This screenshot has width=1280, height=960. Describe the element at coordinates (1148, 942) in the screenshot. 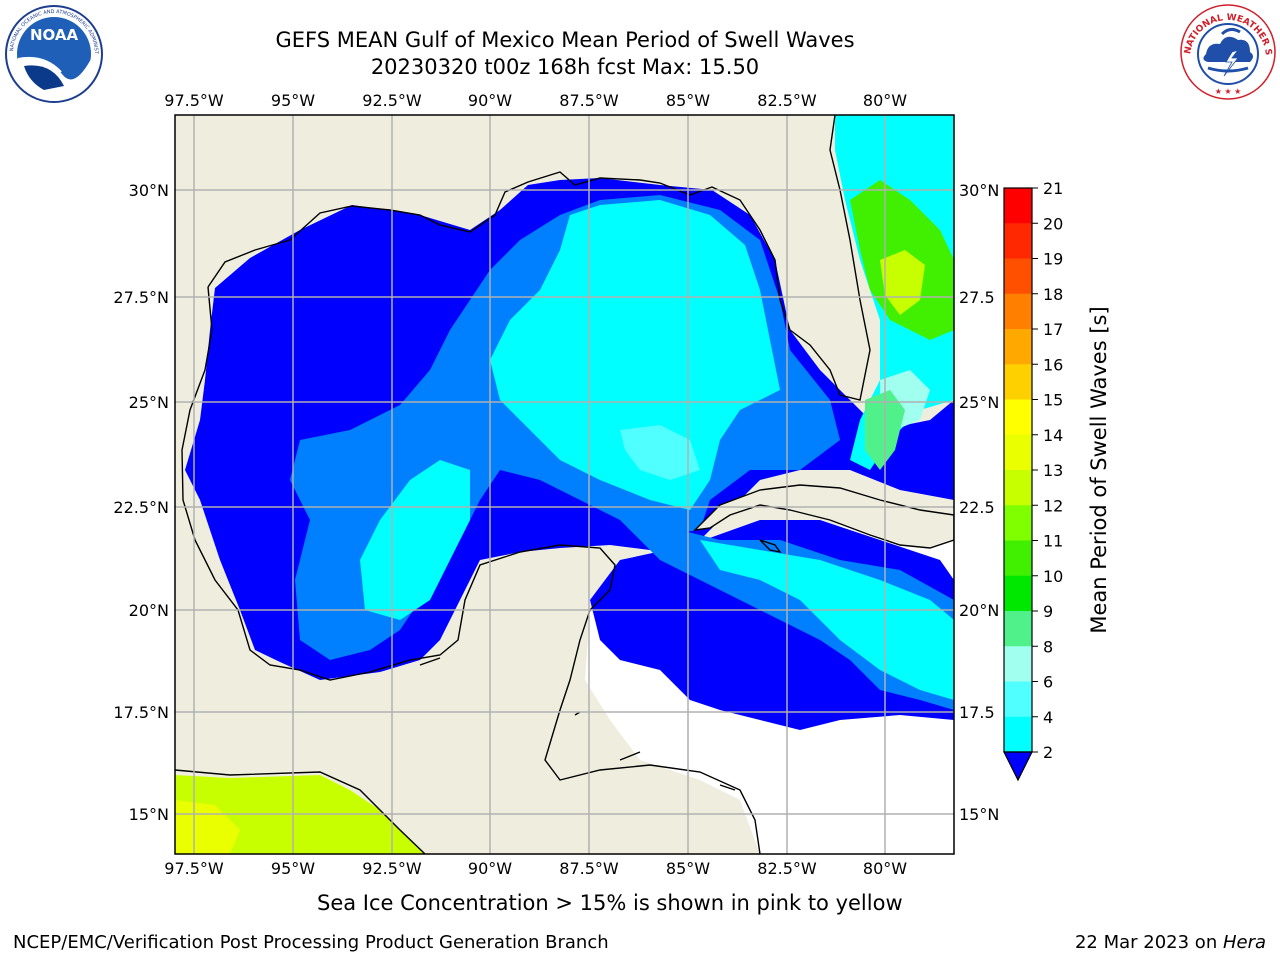

I see `credit-date-text: 22 Mar 2023 on` at that location.